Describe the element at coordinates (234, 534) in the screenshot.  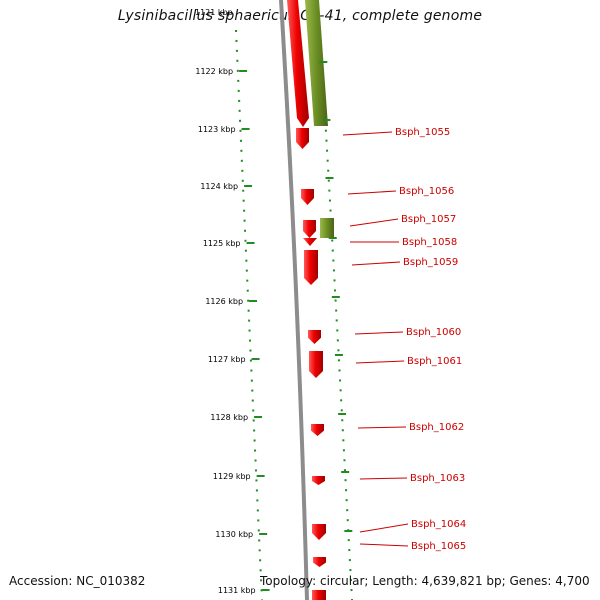
I see `tick-label: 1130 kbp` at that location.